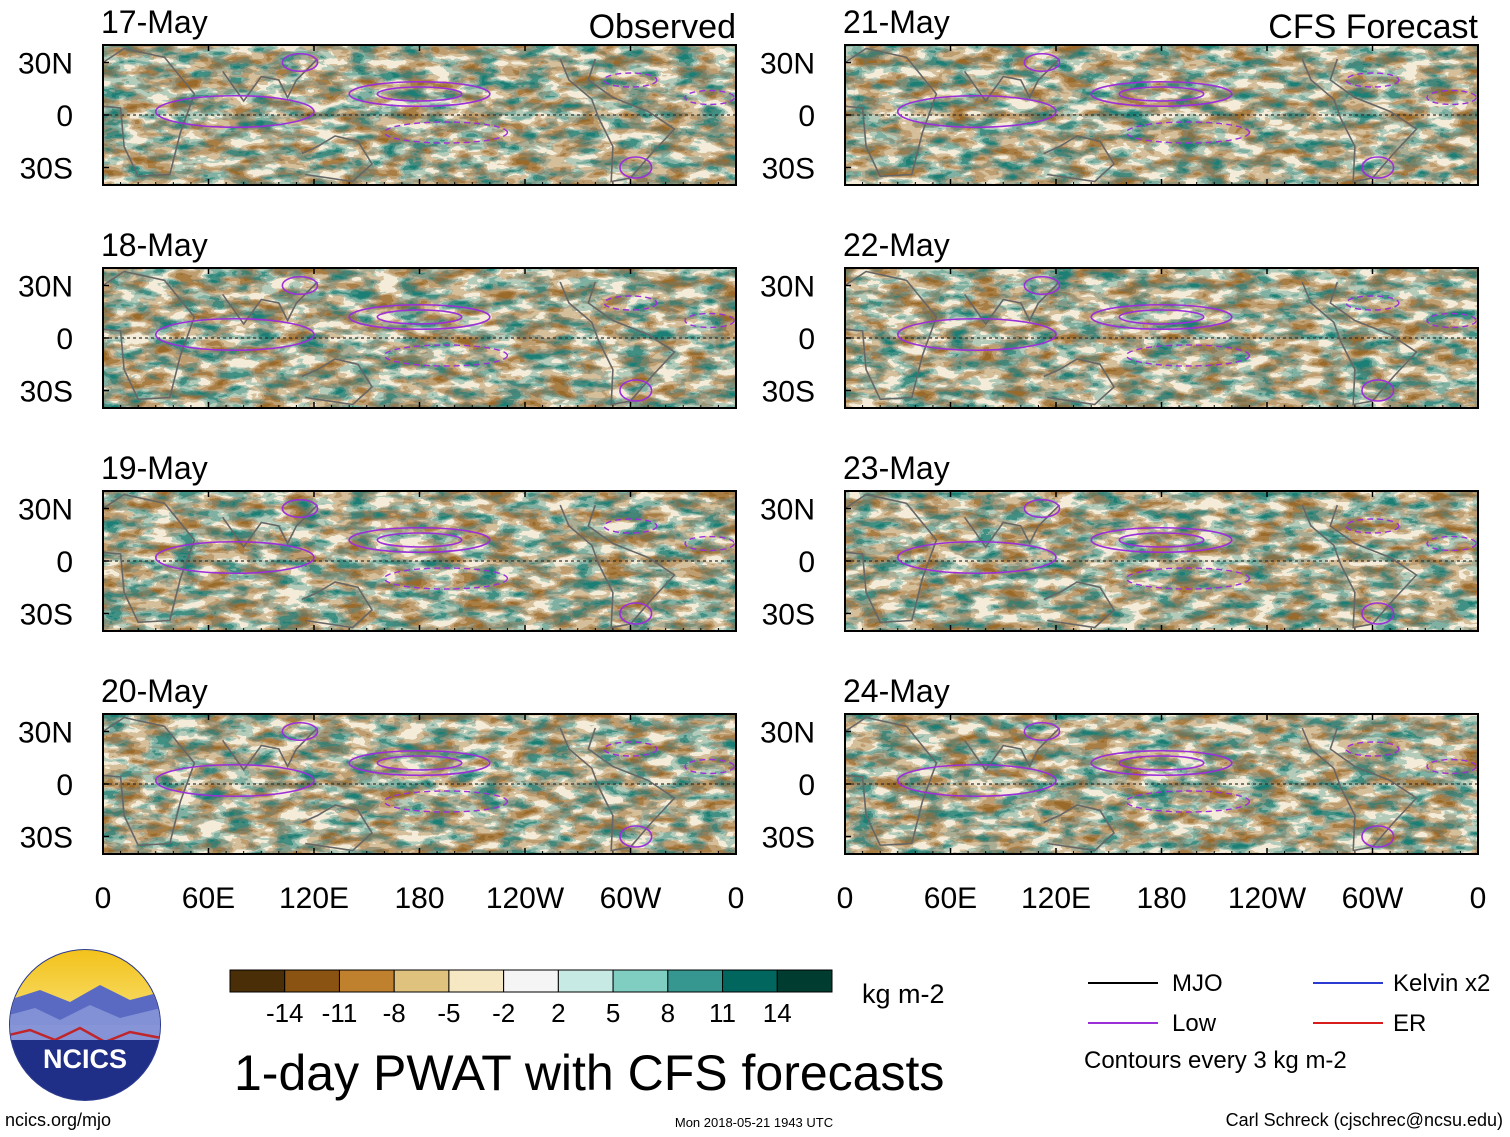 This screenshot has height=1137, width=1510. I want to click on colorbar-label: 2, so click(558, 1013).